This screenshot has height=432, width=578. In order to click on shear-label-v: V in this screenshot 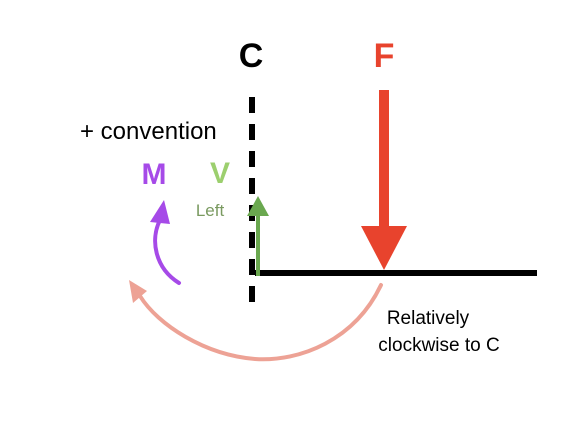, I will do `click(220, 173)`.